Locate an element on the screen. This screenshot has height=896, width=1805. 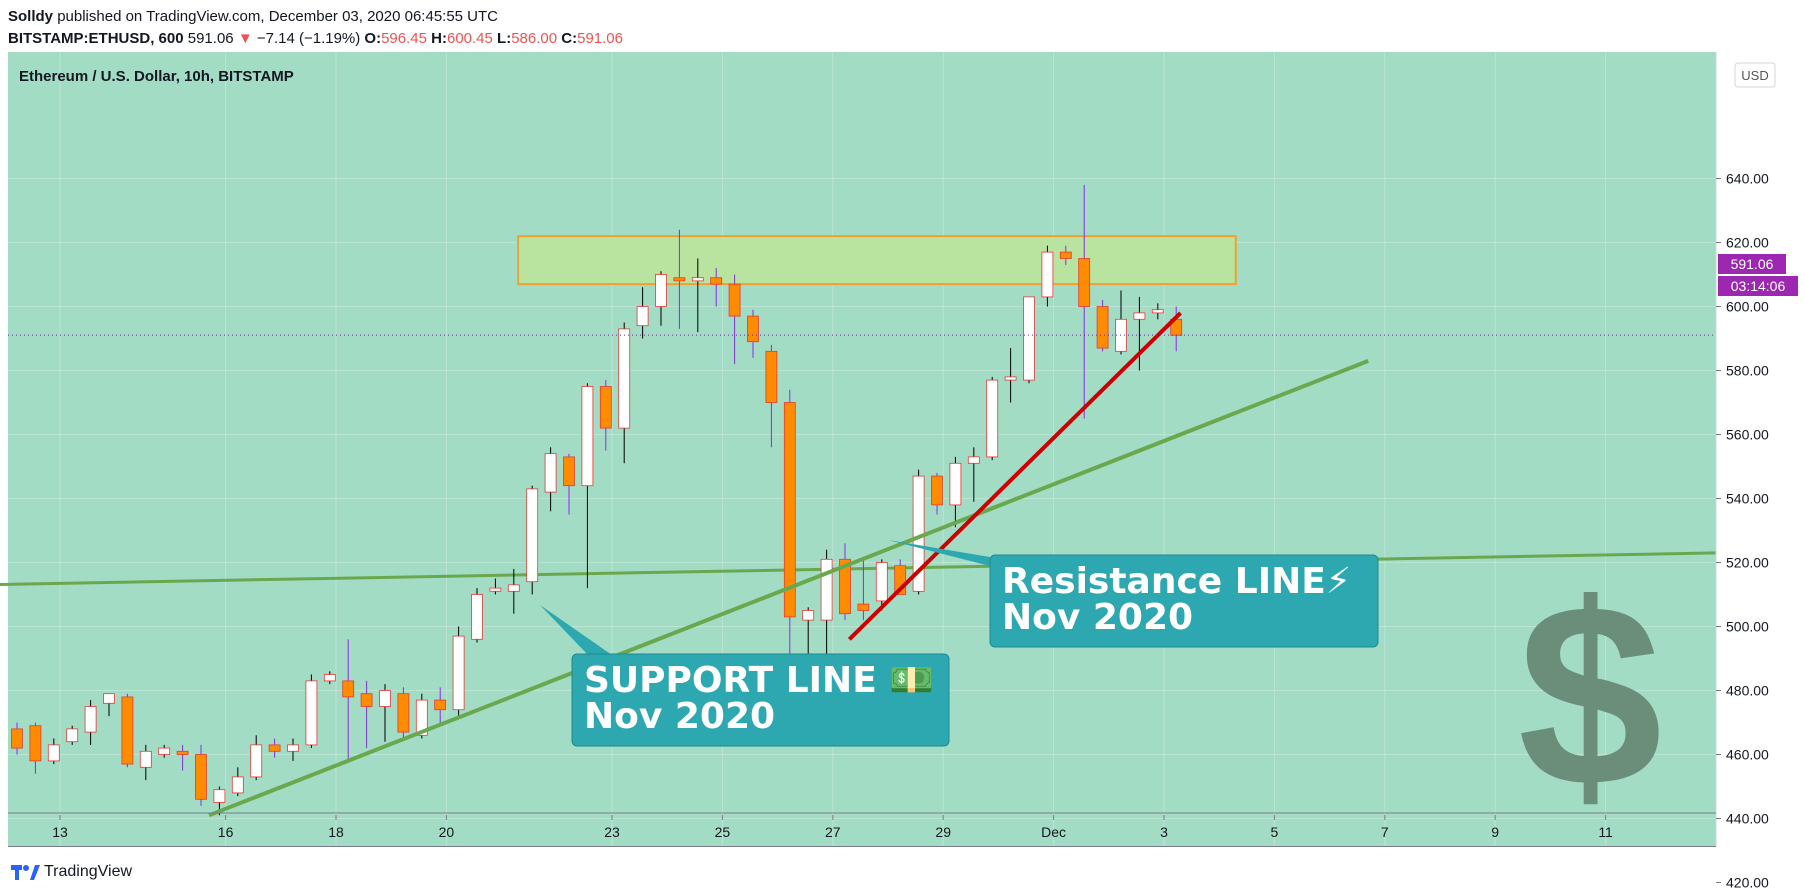
last-price-tag-text: 591.06 is located at coordinates (1752, 264).